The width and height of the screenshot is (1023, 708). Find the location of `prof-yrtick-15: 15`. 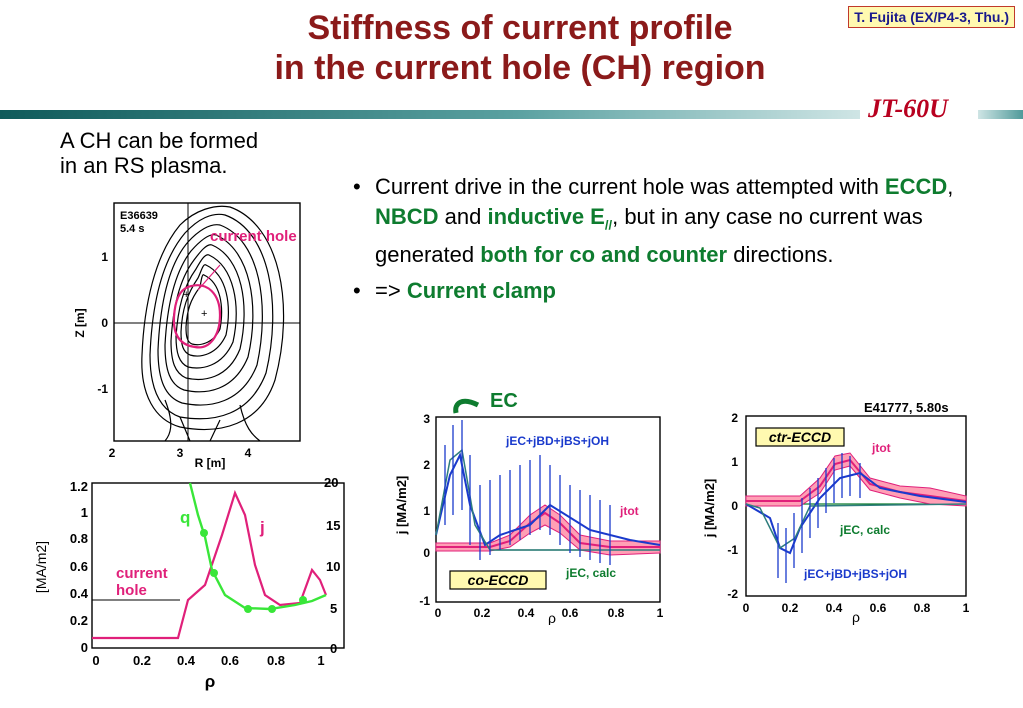

prof-yrtick-15: 15 is located at coordinates (333, 525).